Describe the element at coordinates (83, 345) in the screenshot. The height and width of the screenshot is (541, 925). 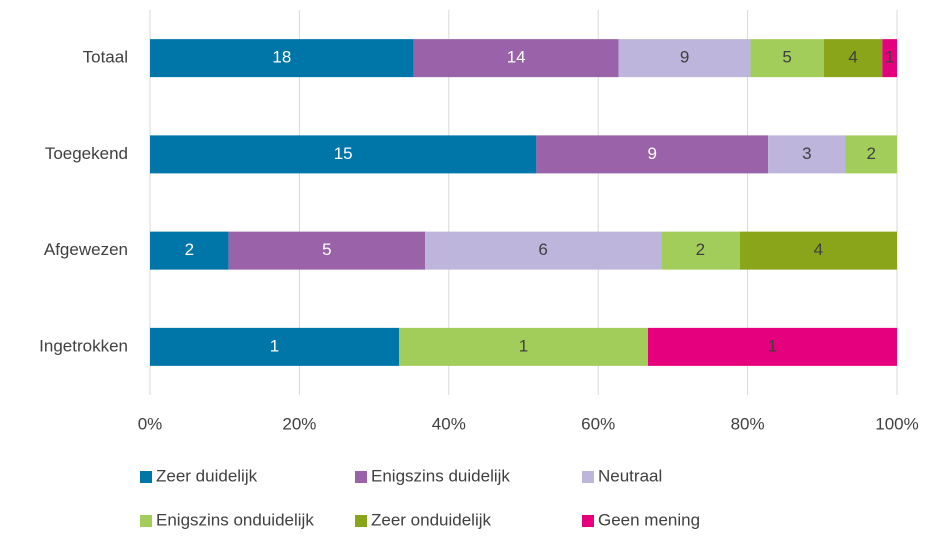
I see `y-tick-label: Ingetrokken` at that location.